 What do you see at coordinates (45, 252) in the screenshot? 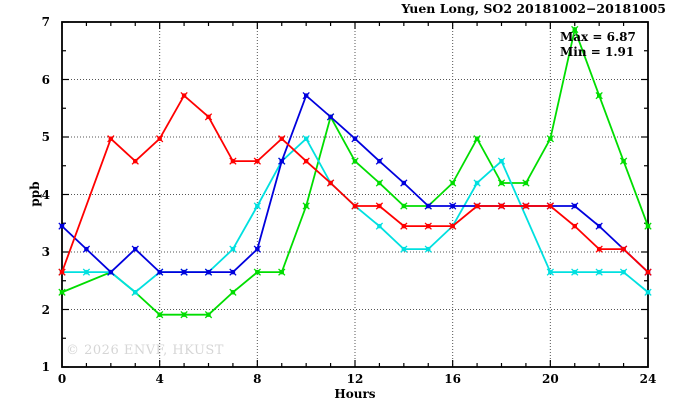
I see `y-tick-label: 3` at bounding box center [45, 252].